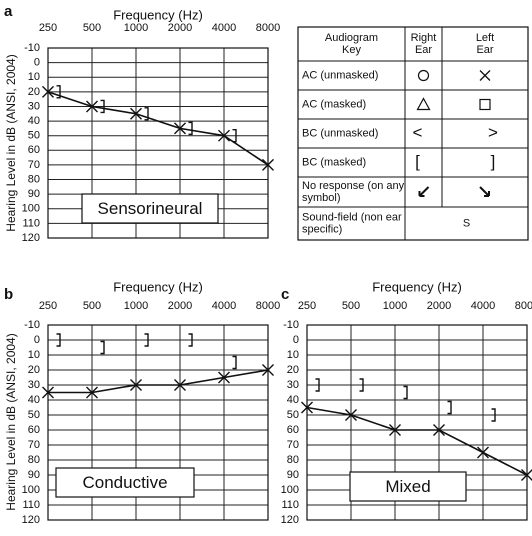 This screenshot has height=536, width=532. What do you see at coordinates (493, 132) in the screenshot?
I see `key-left-symbol: >` at bounding box center [493, 132].